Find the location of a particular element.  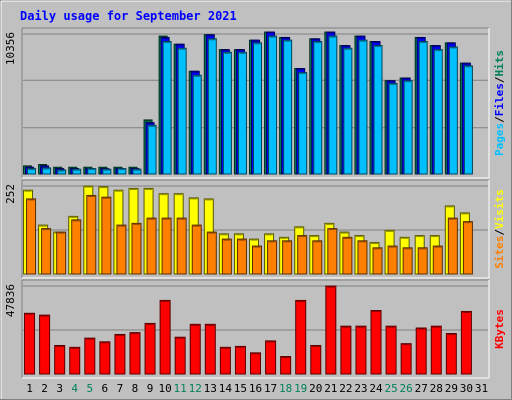

day-label-1: 1 is located at coordinates (29, 388).